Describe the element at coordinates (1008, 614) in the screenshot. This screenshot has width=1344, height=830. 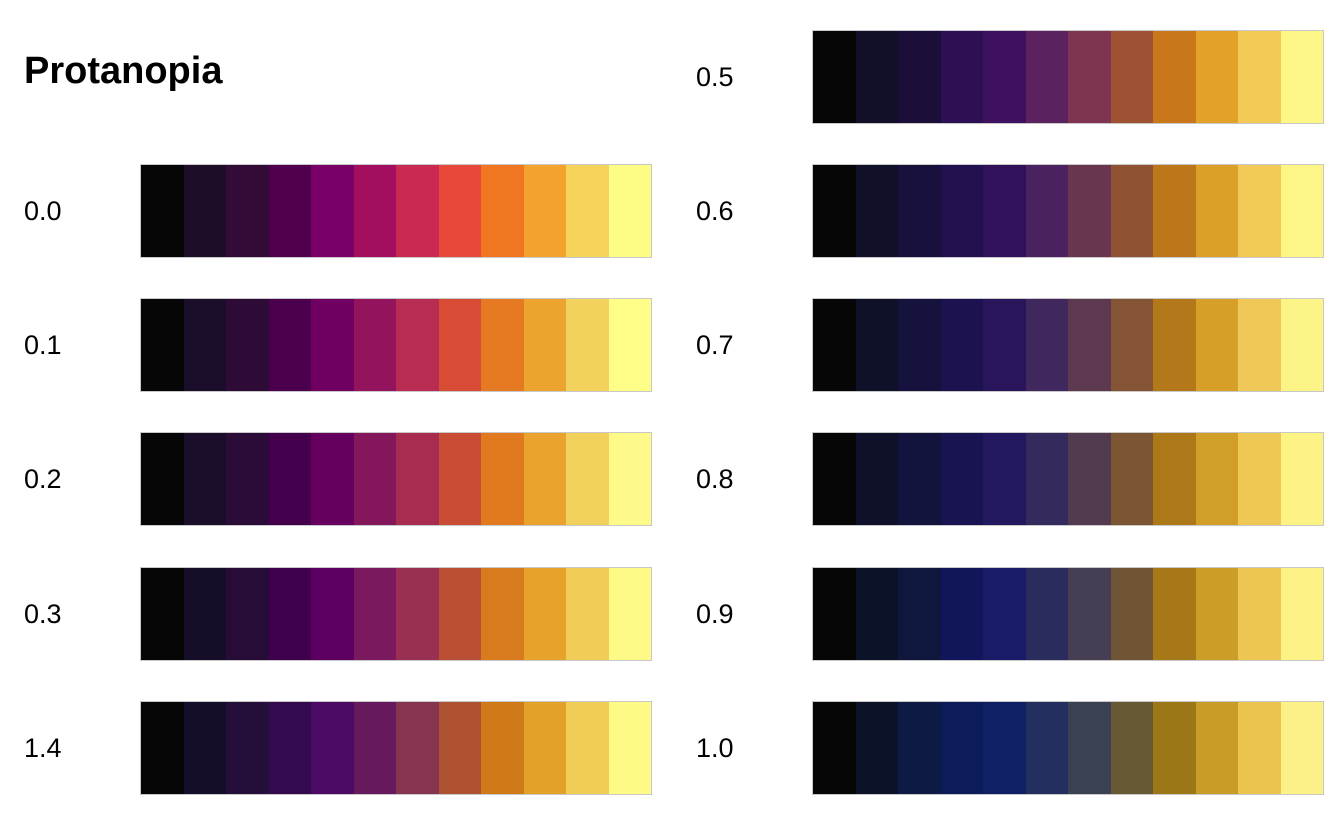
I see `palette-row-0-9: 0.9` at that location.